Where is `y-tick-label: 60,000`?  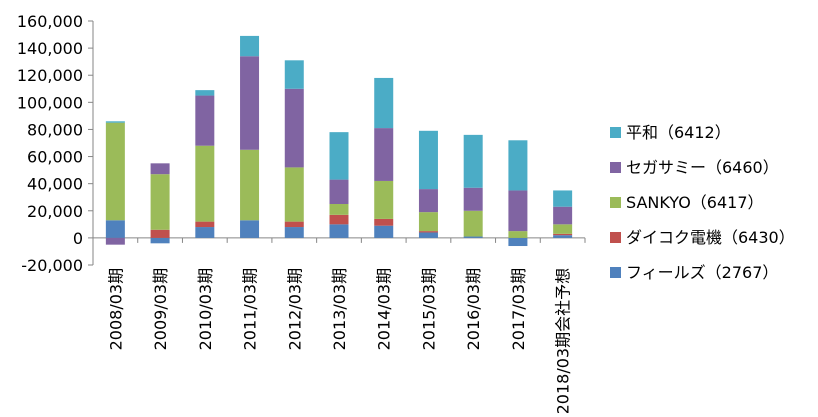 y-tick-label: 60,000 is located at coordinates (55, 157).